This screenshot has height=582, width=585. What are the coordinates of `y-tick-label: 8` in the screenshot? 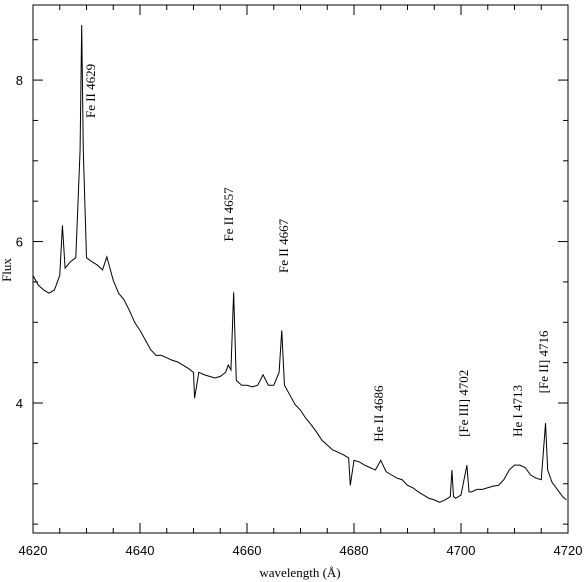 It's located at (19, 80).